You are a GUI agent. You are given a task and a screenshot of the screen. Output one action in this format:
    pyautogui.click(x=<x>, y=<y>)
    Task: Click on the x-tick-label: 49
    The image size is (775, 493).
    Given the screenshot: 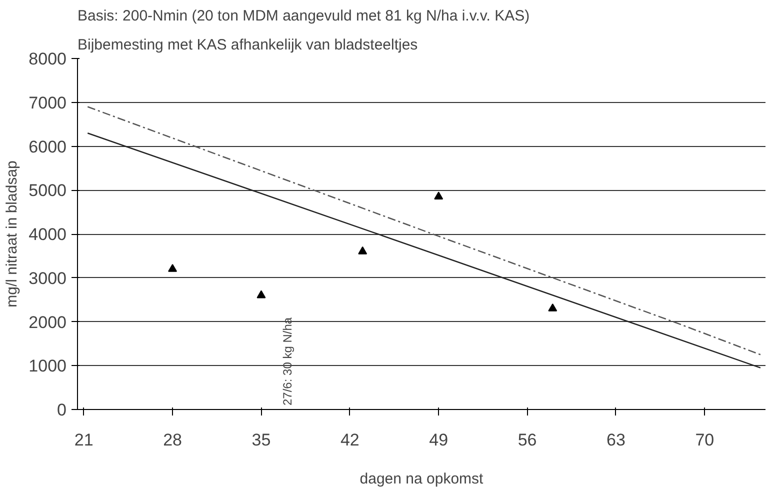 What is the action you would take?
    pyautogui.click(x=438, y=440)
    